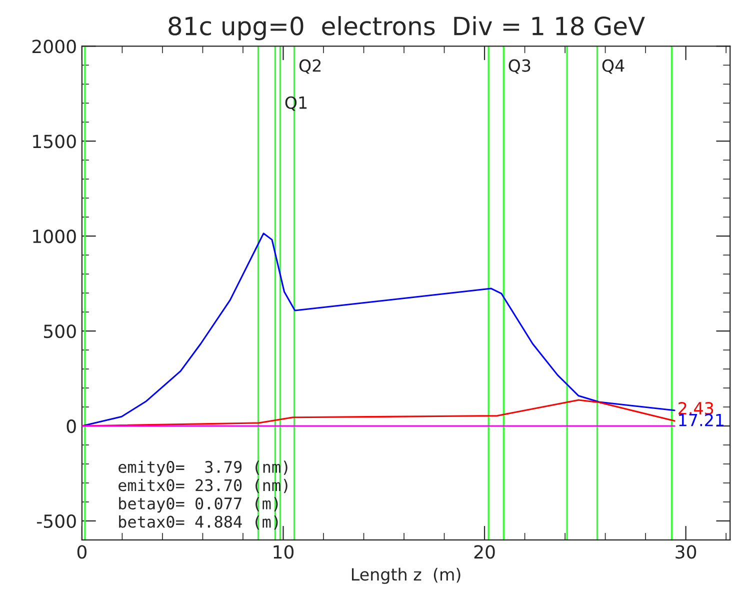 Image resolution: width=745 pixels, height=592 pixels. What do you see at coordinates (54, 47) in the screenshot?
I see `y-tick-label: 2000` at bounding box center [54, 47].